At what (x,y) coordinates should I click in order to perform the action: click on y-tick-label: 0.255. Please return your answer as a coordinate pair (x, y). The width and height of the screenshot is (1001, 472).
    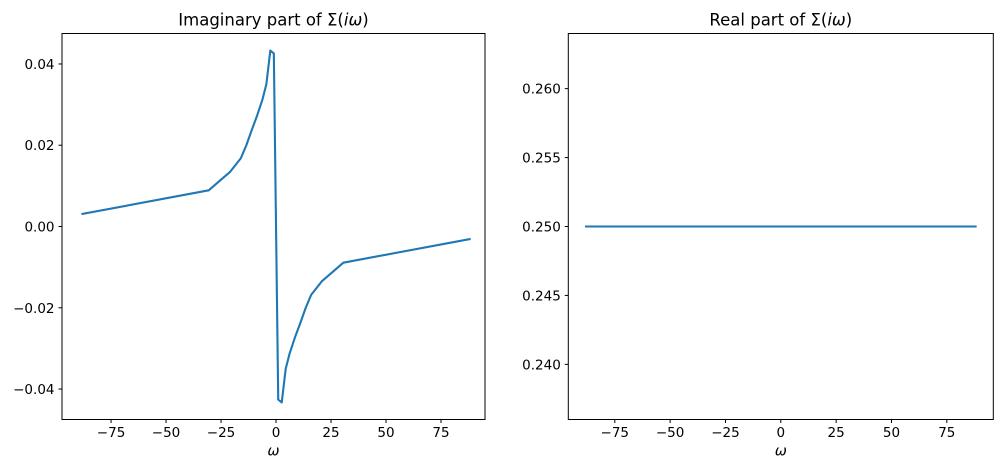
    Looking at the image, I should click on (541, 159).